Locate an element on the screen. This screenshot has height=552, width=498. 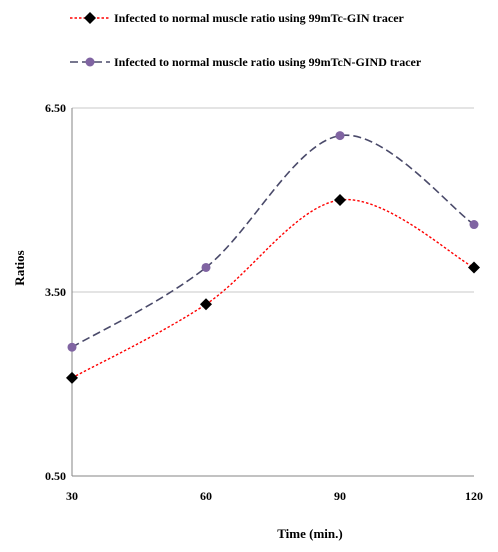
x-tick-label: 60 is located at coordinates (206, 496).